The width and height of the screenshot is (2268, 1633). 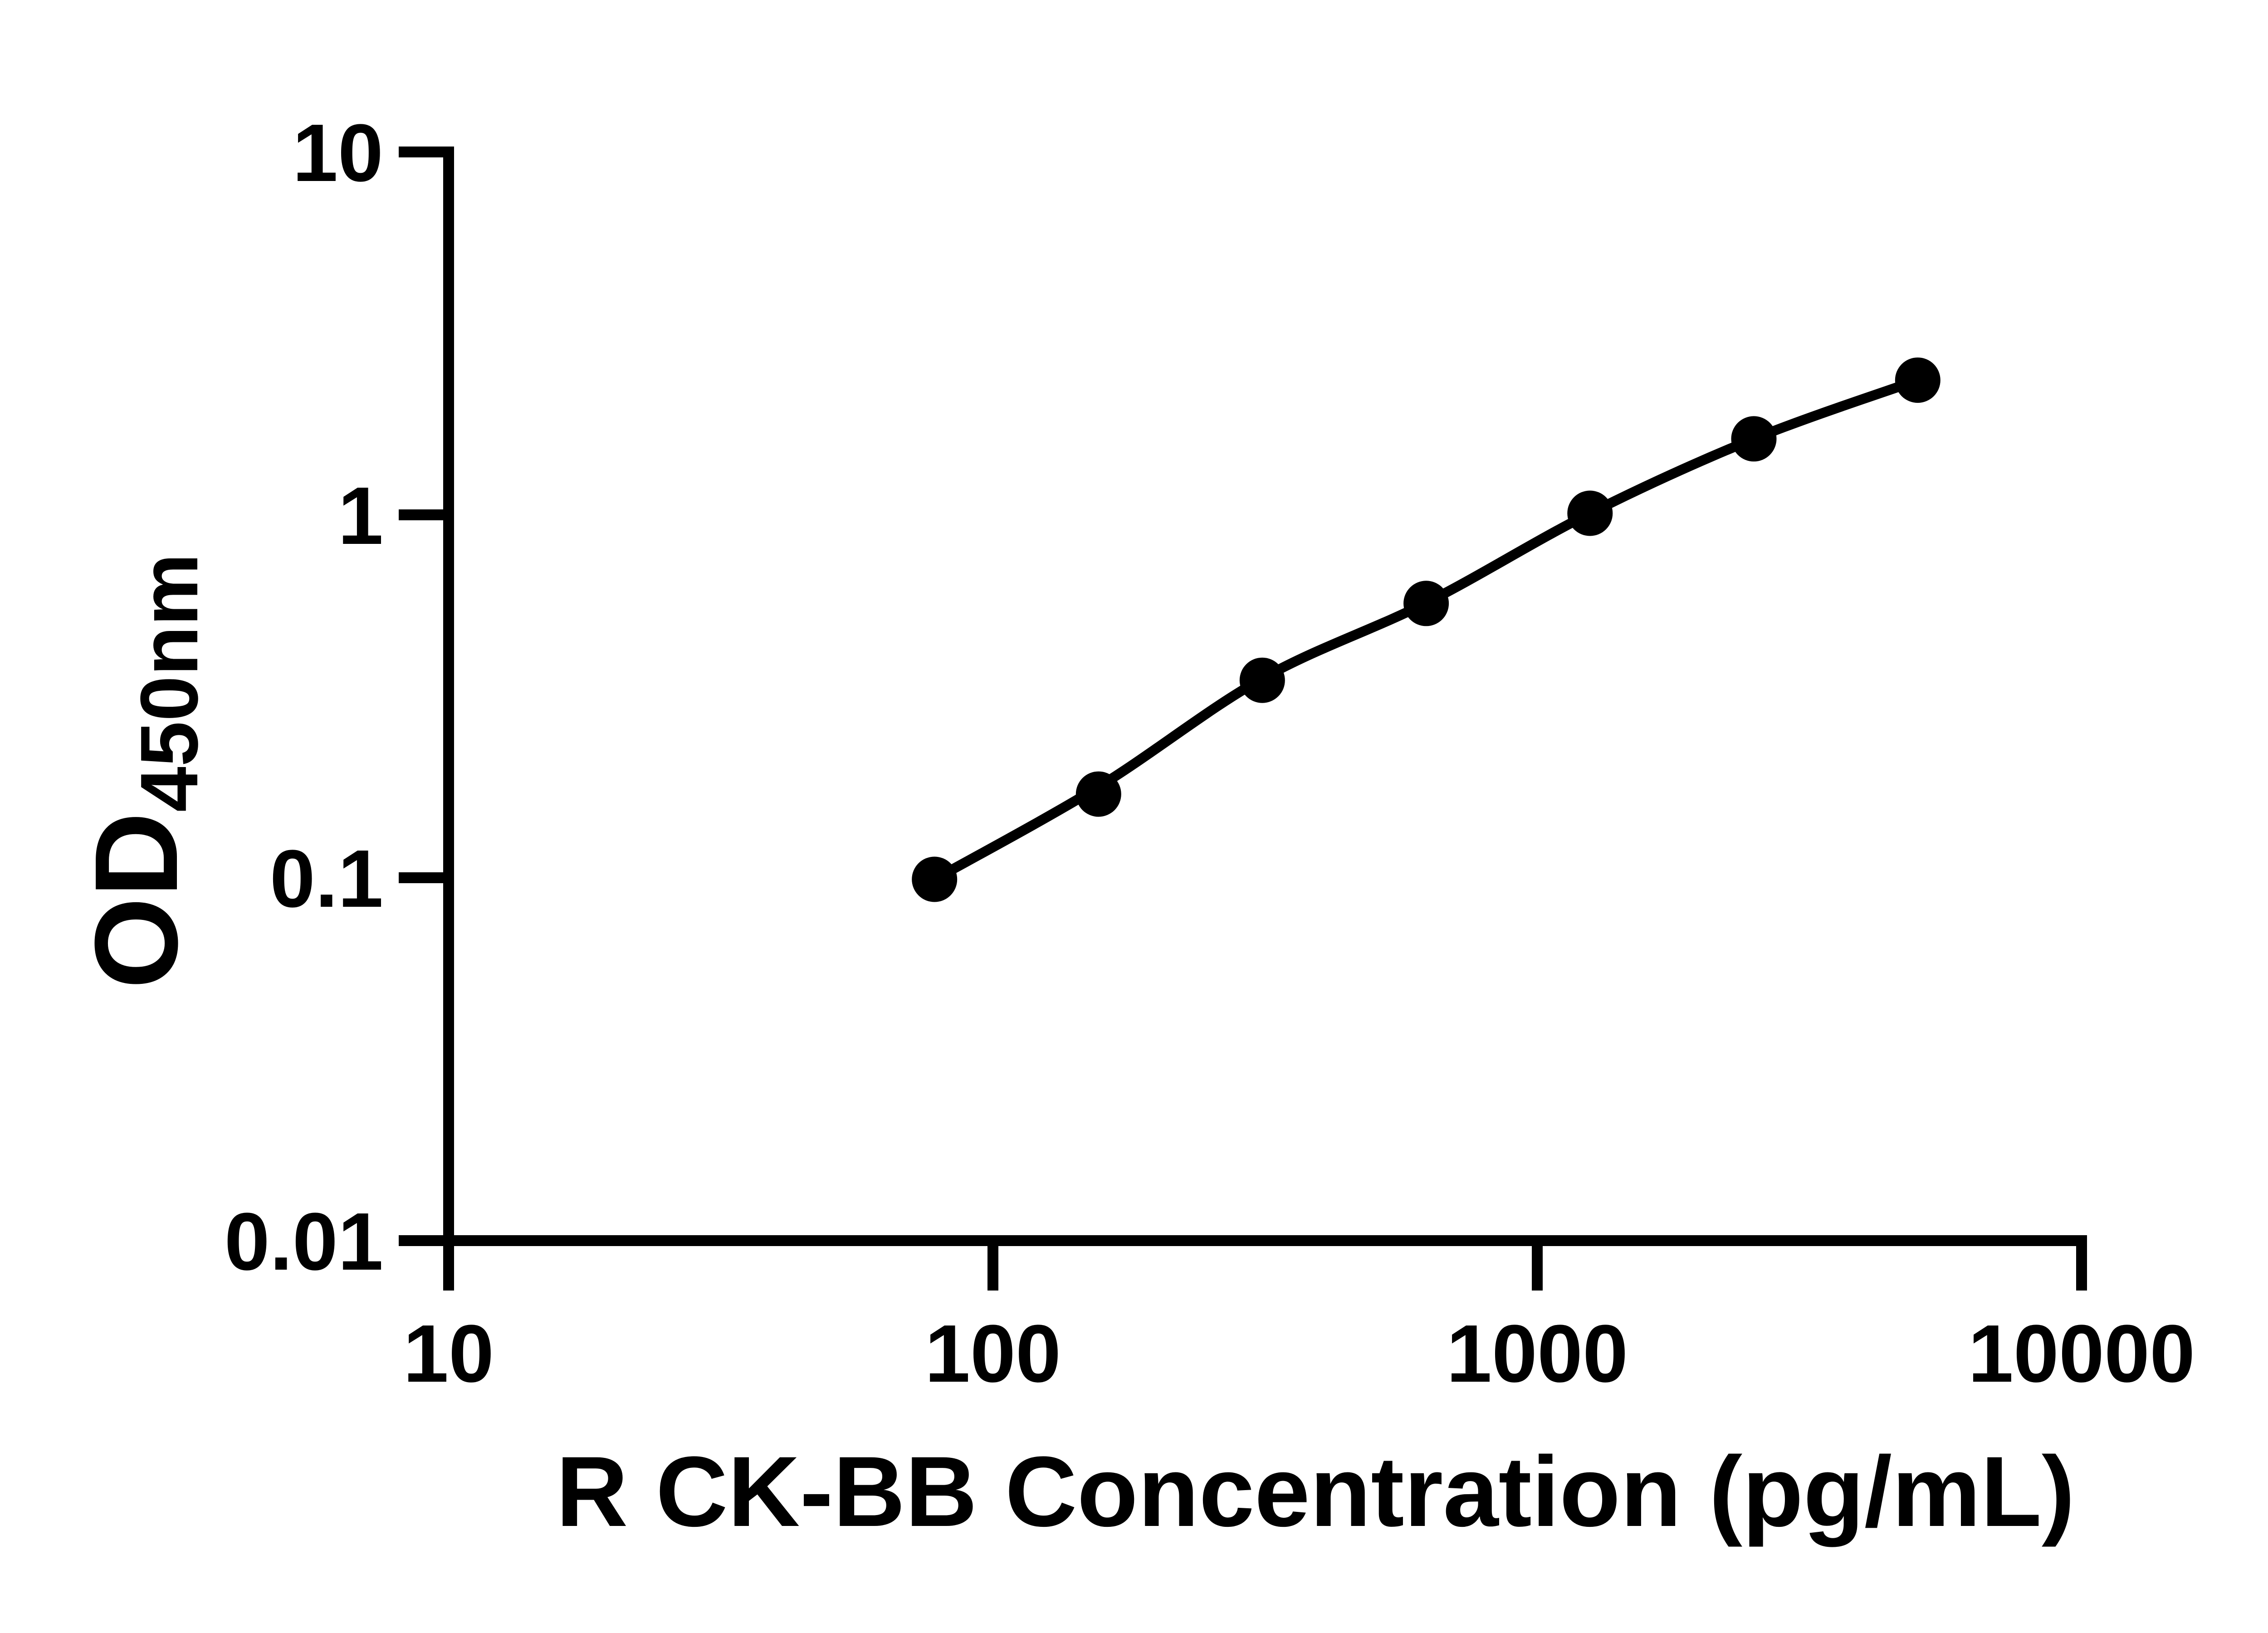 What do you see at coordinates (170, 682) in the screenshot?
I see `y-axis-title-sub: 450nm` at bounding box center [170, 682].